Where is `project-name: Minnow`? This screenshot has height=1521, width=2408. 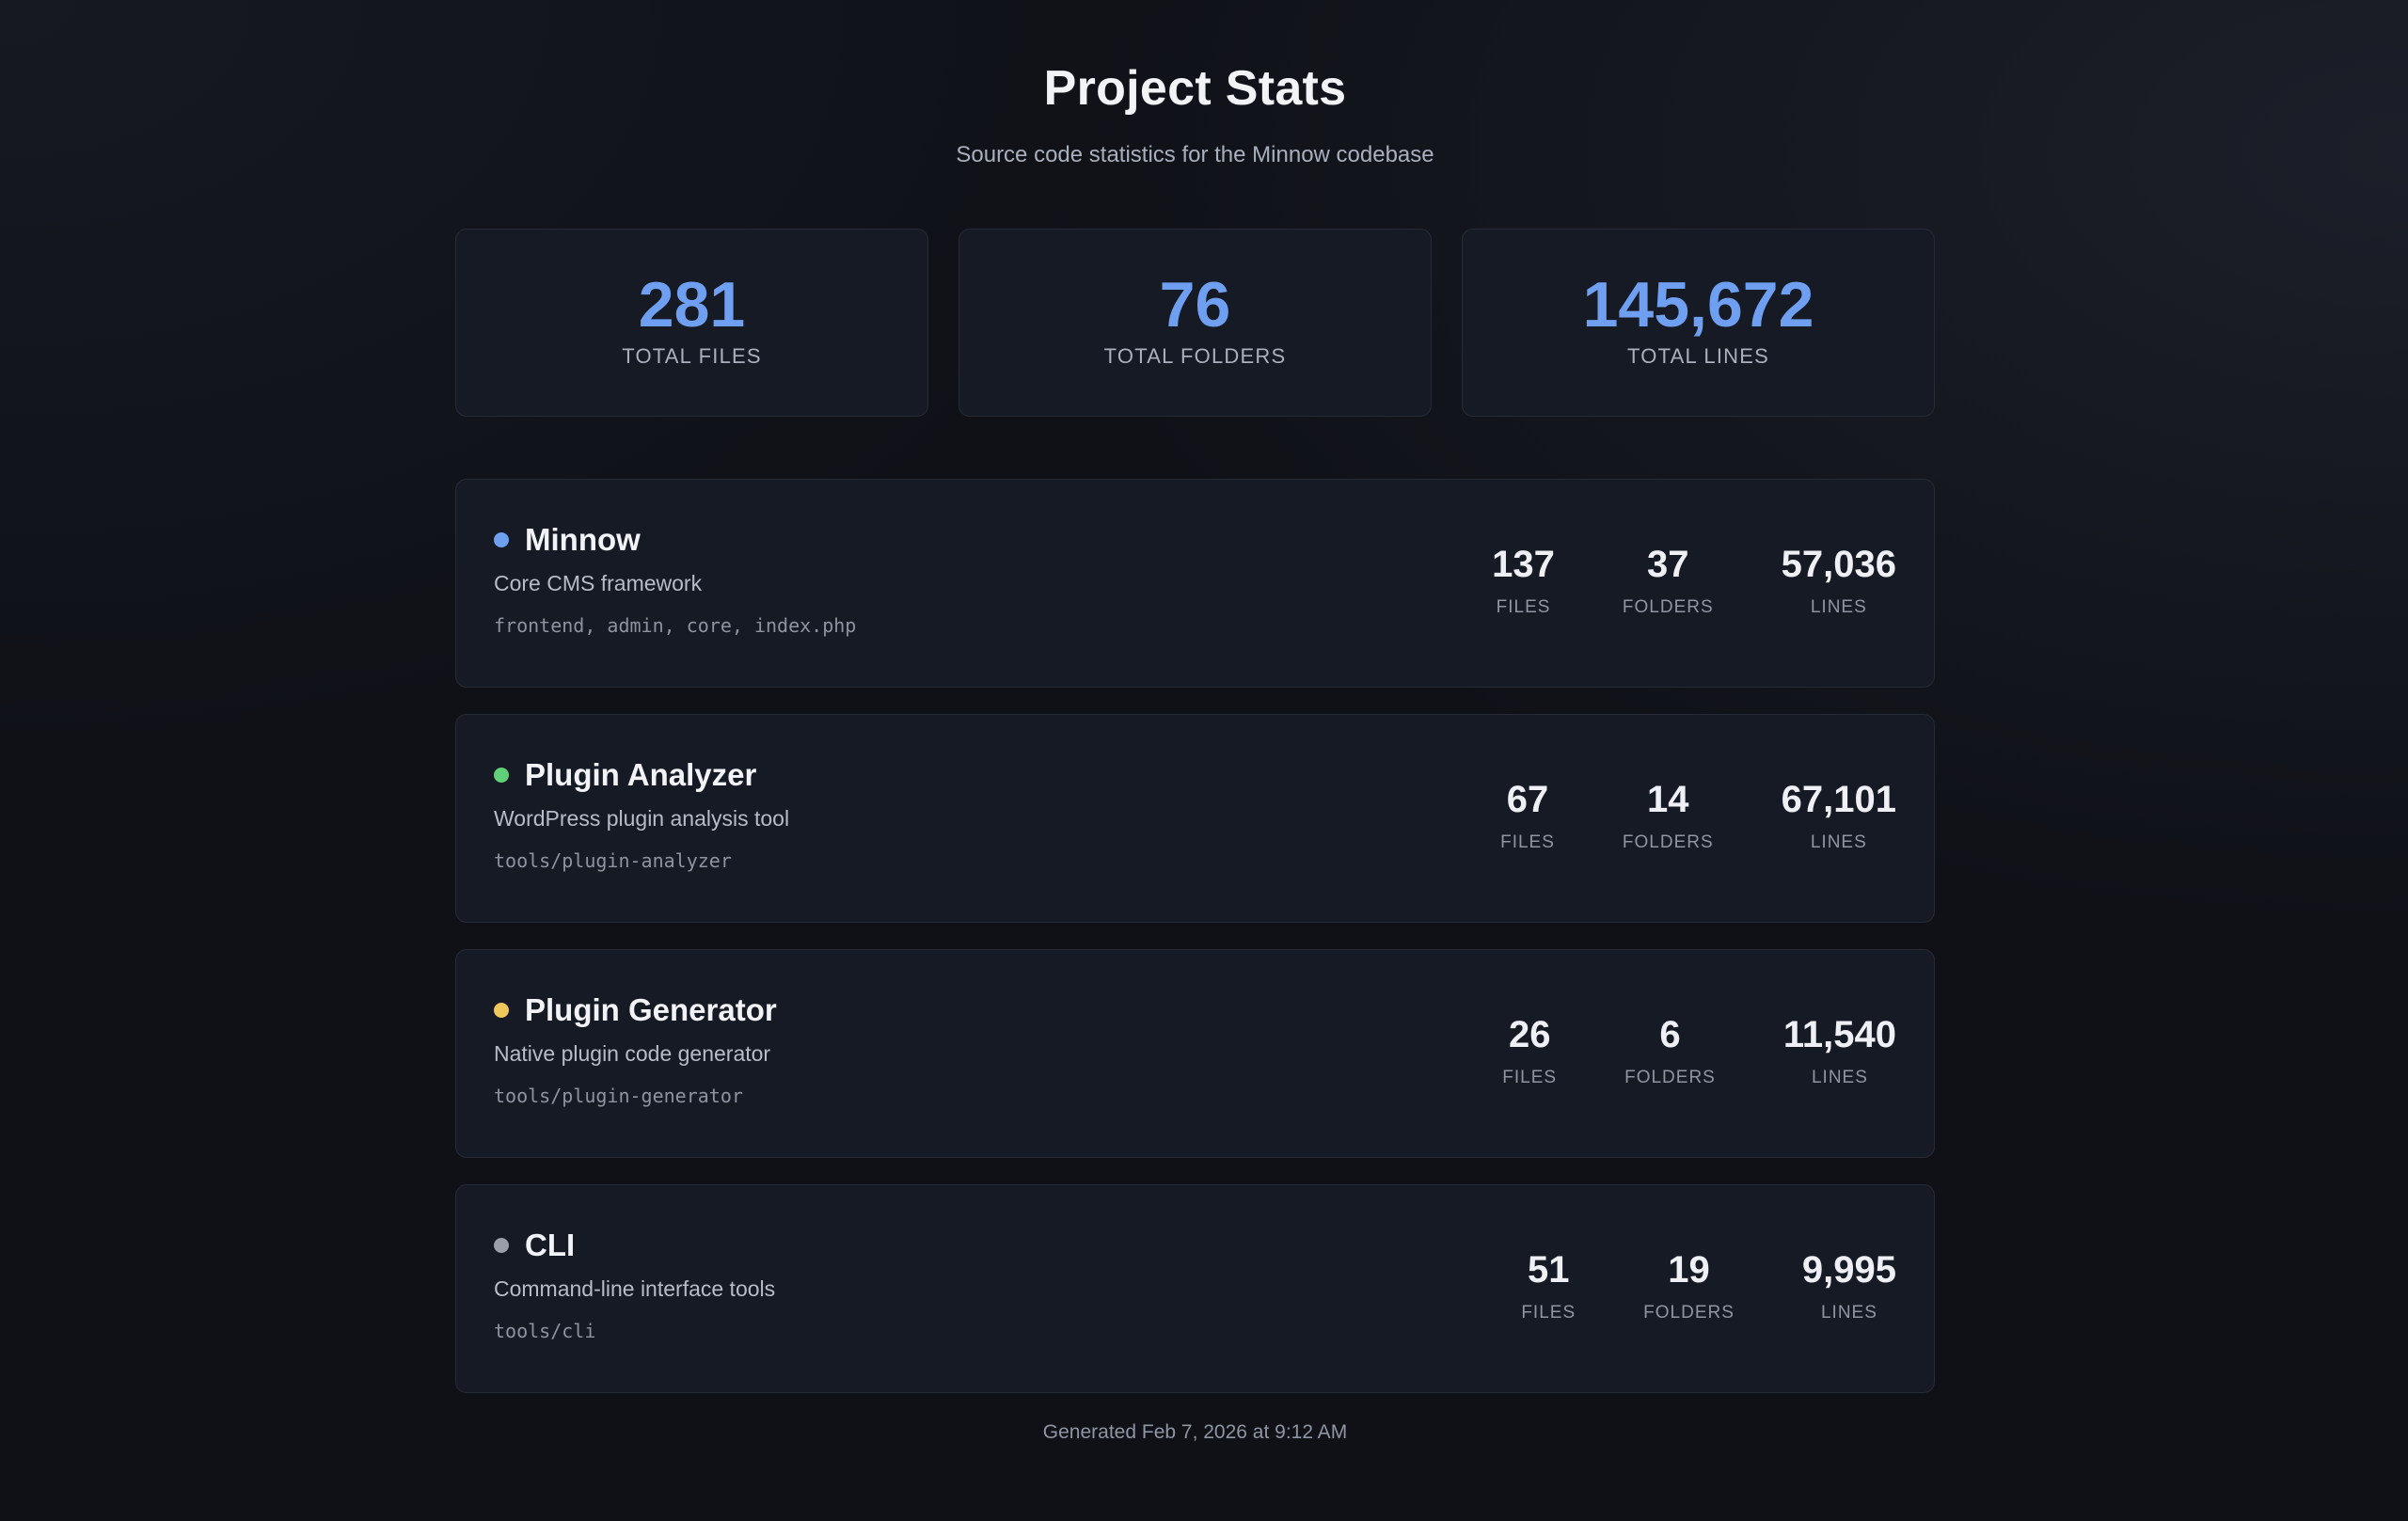 project-name: Minnow is located at coordinates (583, 539).